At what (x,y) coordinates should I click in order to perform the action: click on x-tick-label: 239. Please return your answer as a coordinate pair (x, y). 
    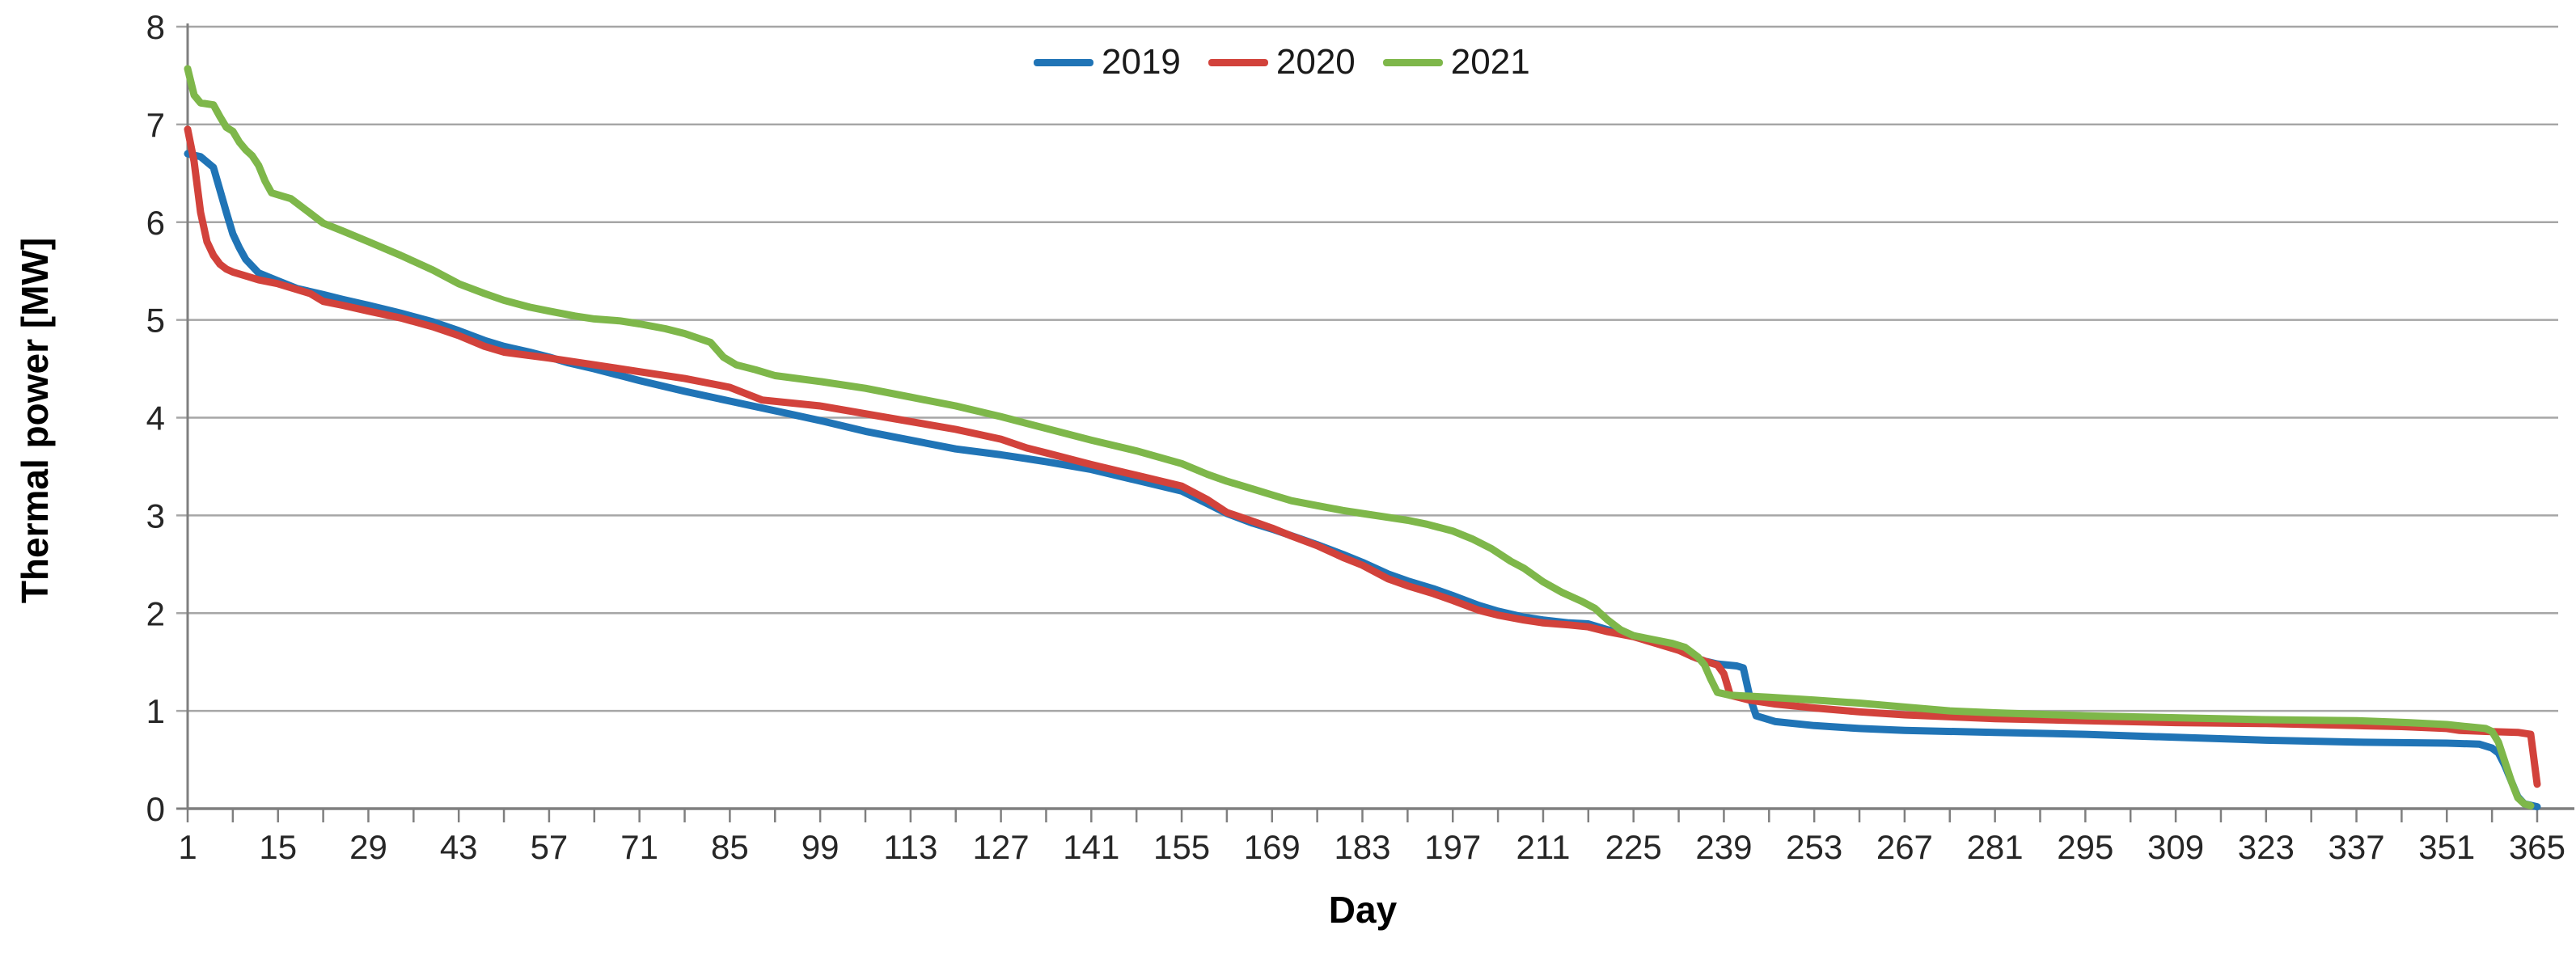
    Looking at the image, I should click on (1724, 847).